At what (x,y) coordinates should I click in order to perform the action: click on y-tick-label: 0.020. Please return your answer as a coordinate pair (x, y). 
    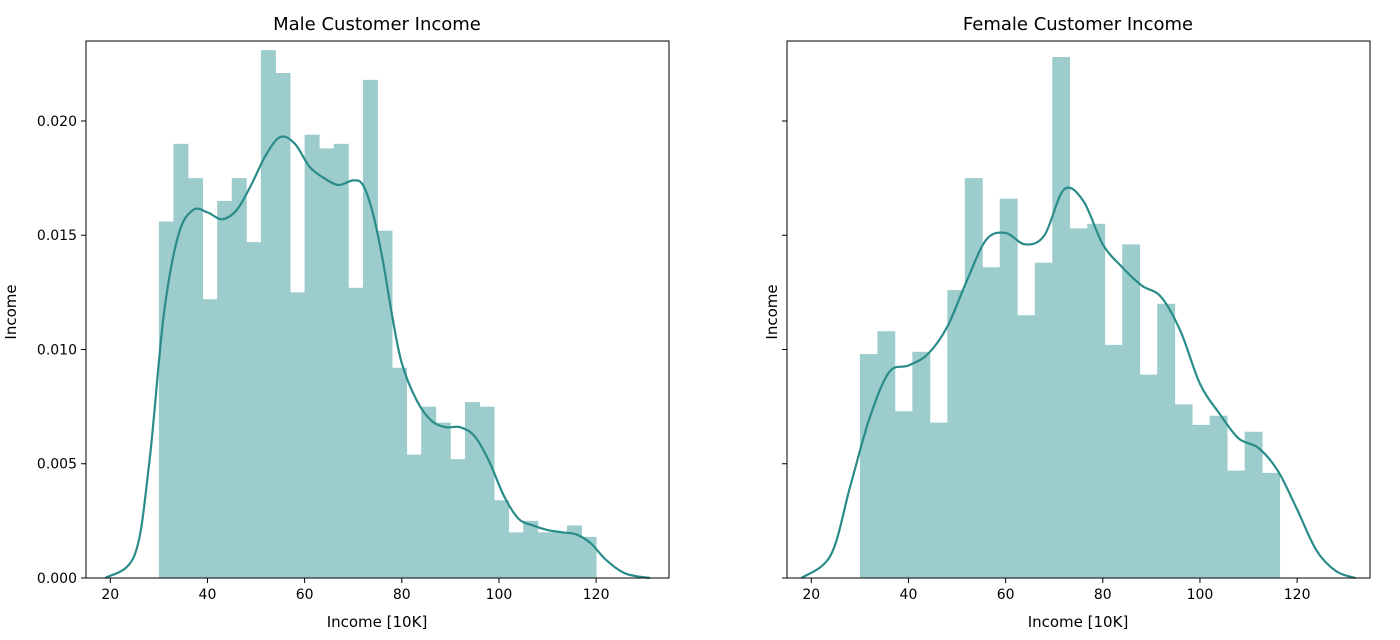
    Looking at the image, I should click on (57, 122).